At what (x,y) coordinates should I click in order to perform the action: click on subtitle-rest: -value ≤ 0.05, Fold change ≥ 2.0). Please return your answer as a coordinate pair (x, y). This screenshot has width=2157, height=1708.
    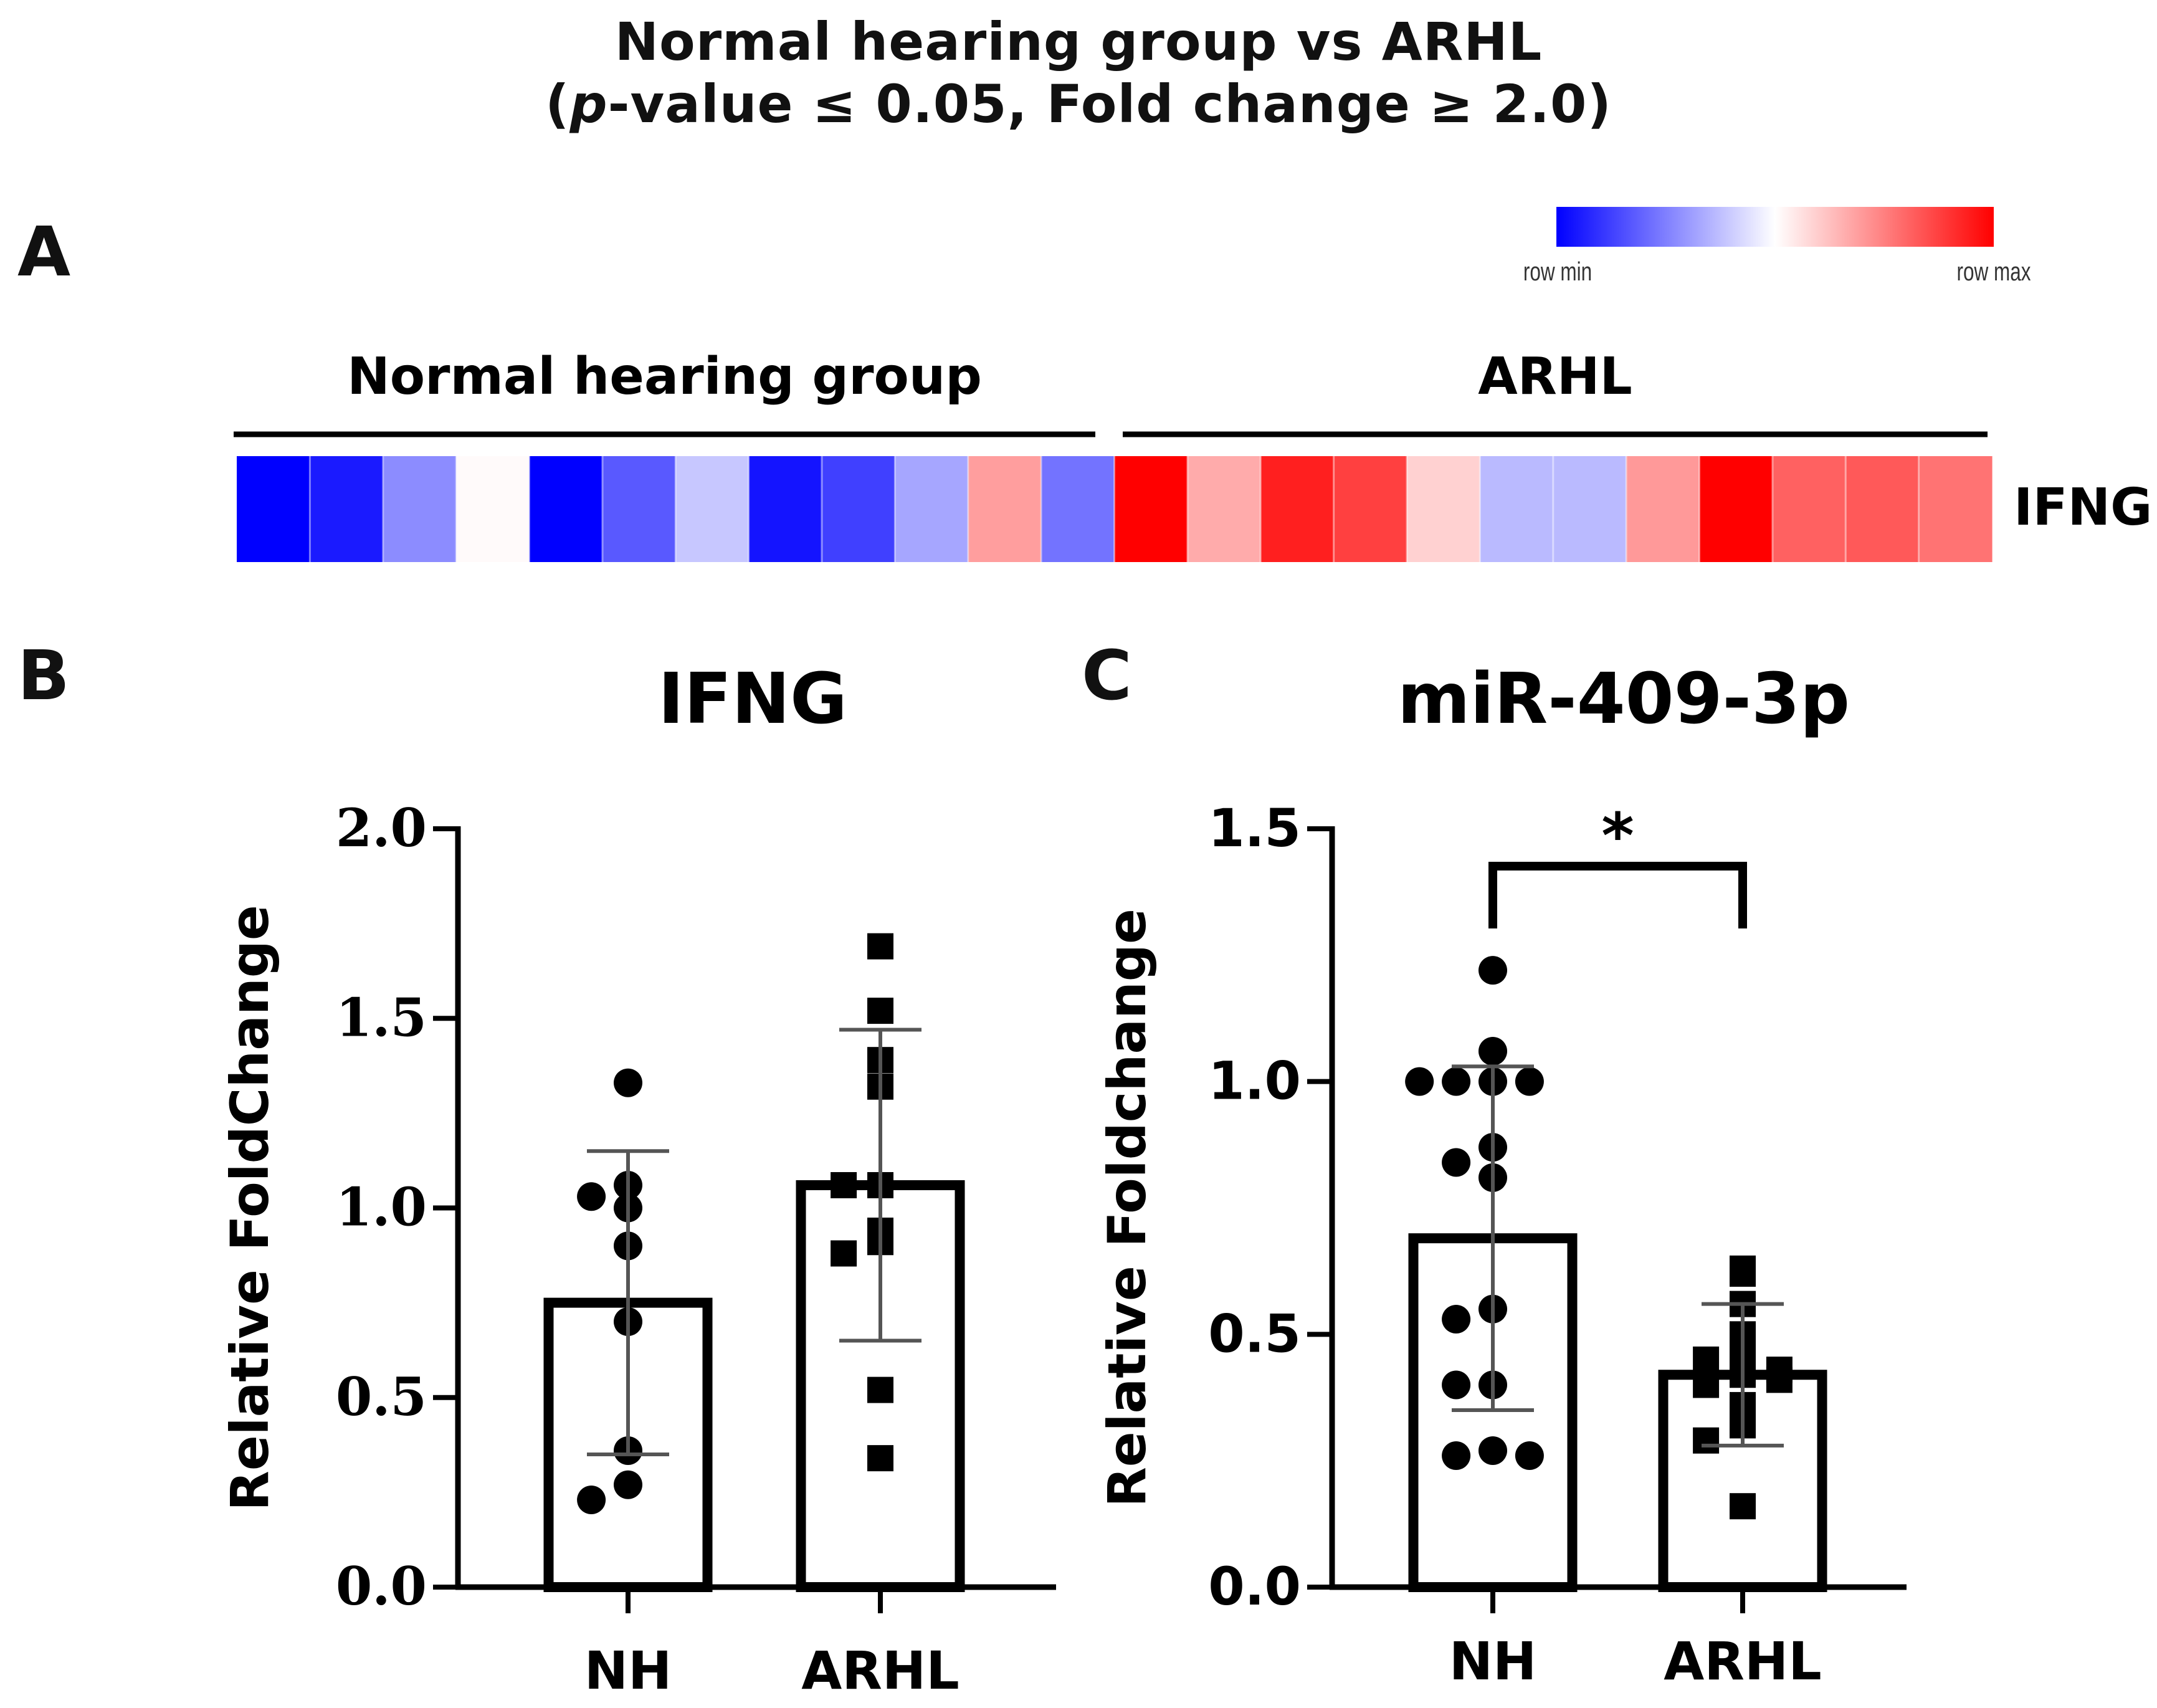
    Looking at the image, I should click on (1109, 105).